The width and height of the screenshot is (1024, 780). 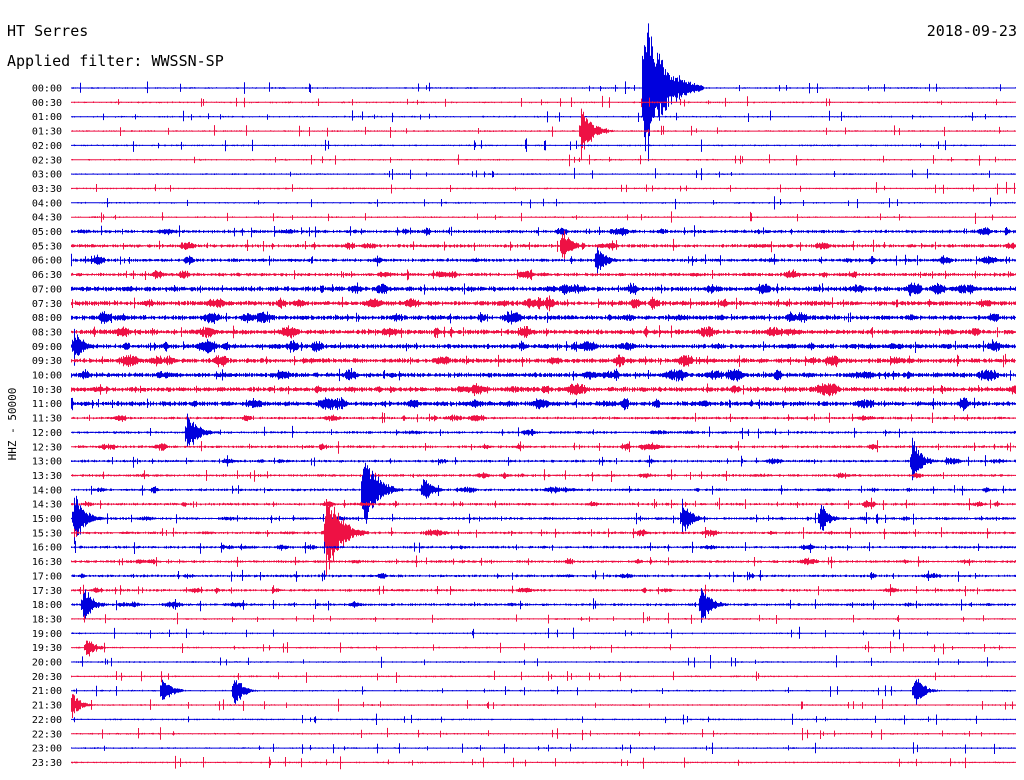 What do you see at coordinates (47, 663) in the screenshot?
I see `y-tick-label: 20:00` at bounding box center [47, 663].